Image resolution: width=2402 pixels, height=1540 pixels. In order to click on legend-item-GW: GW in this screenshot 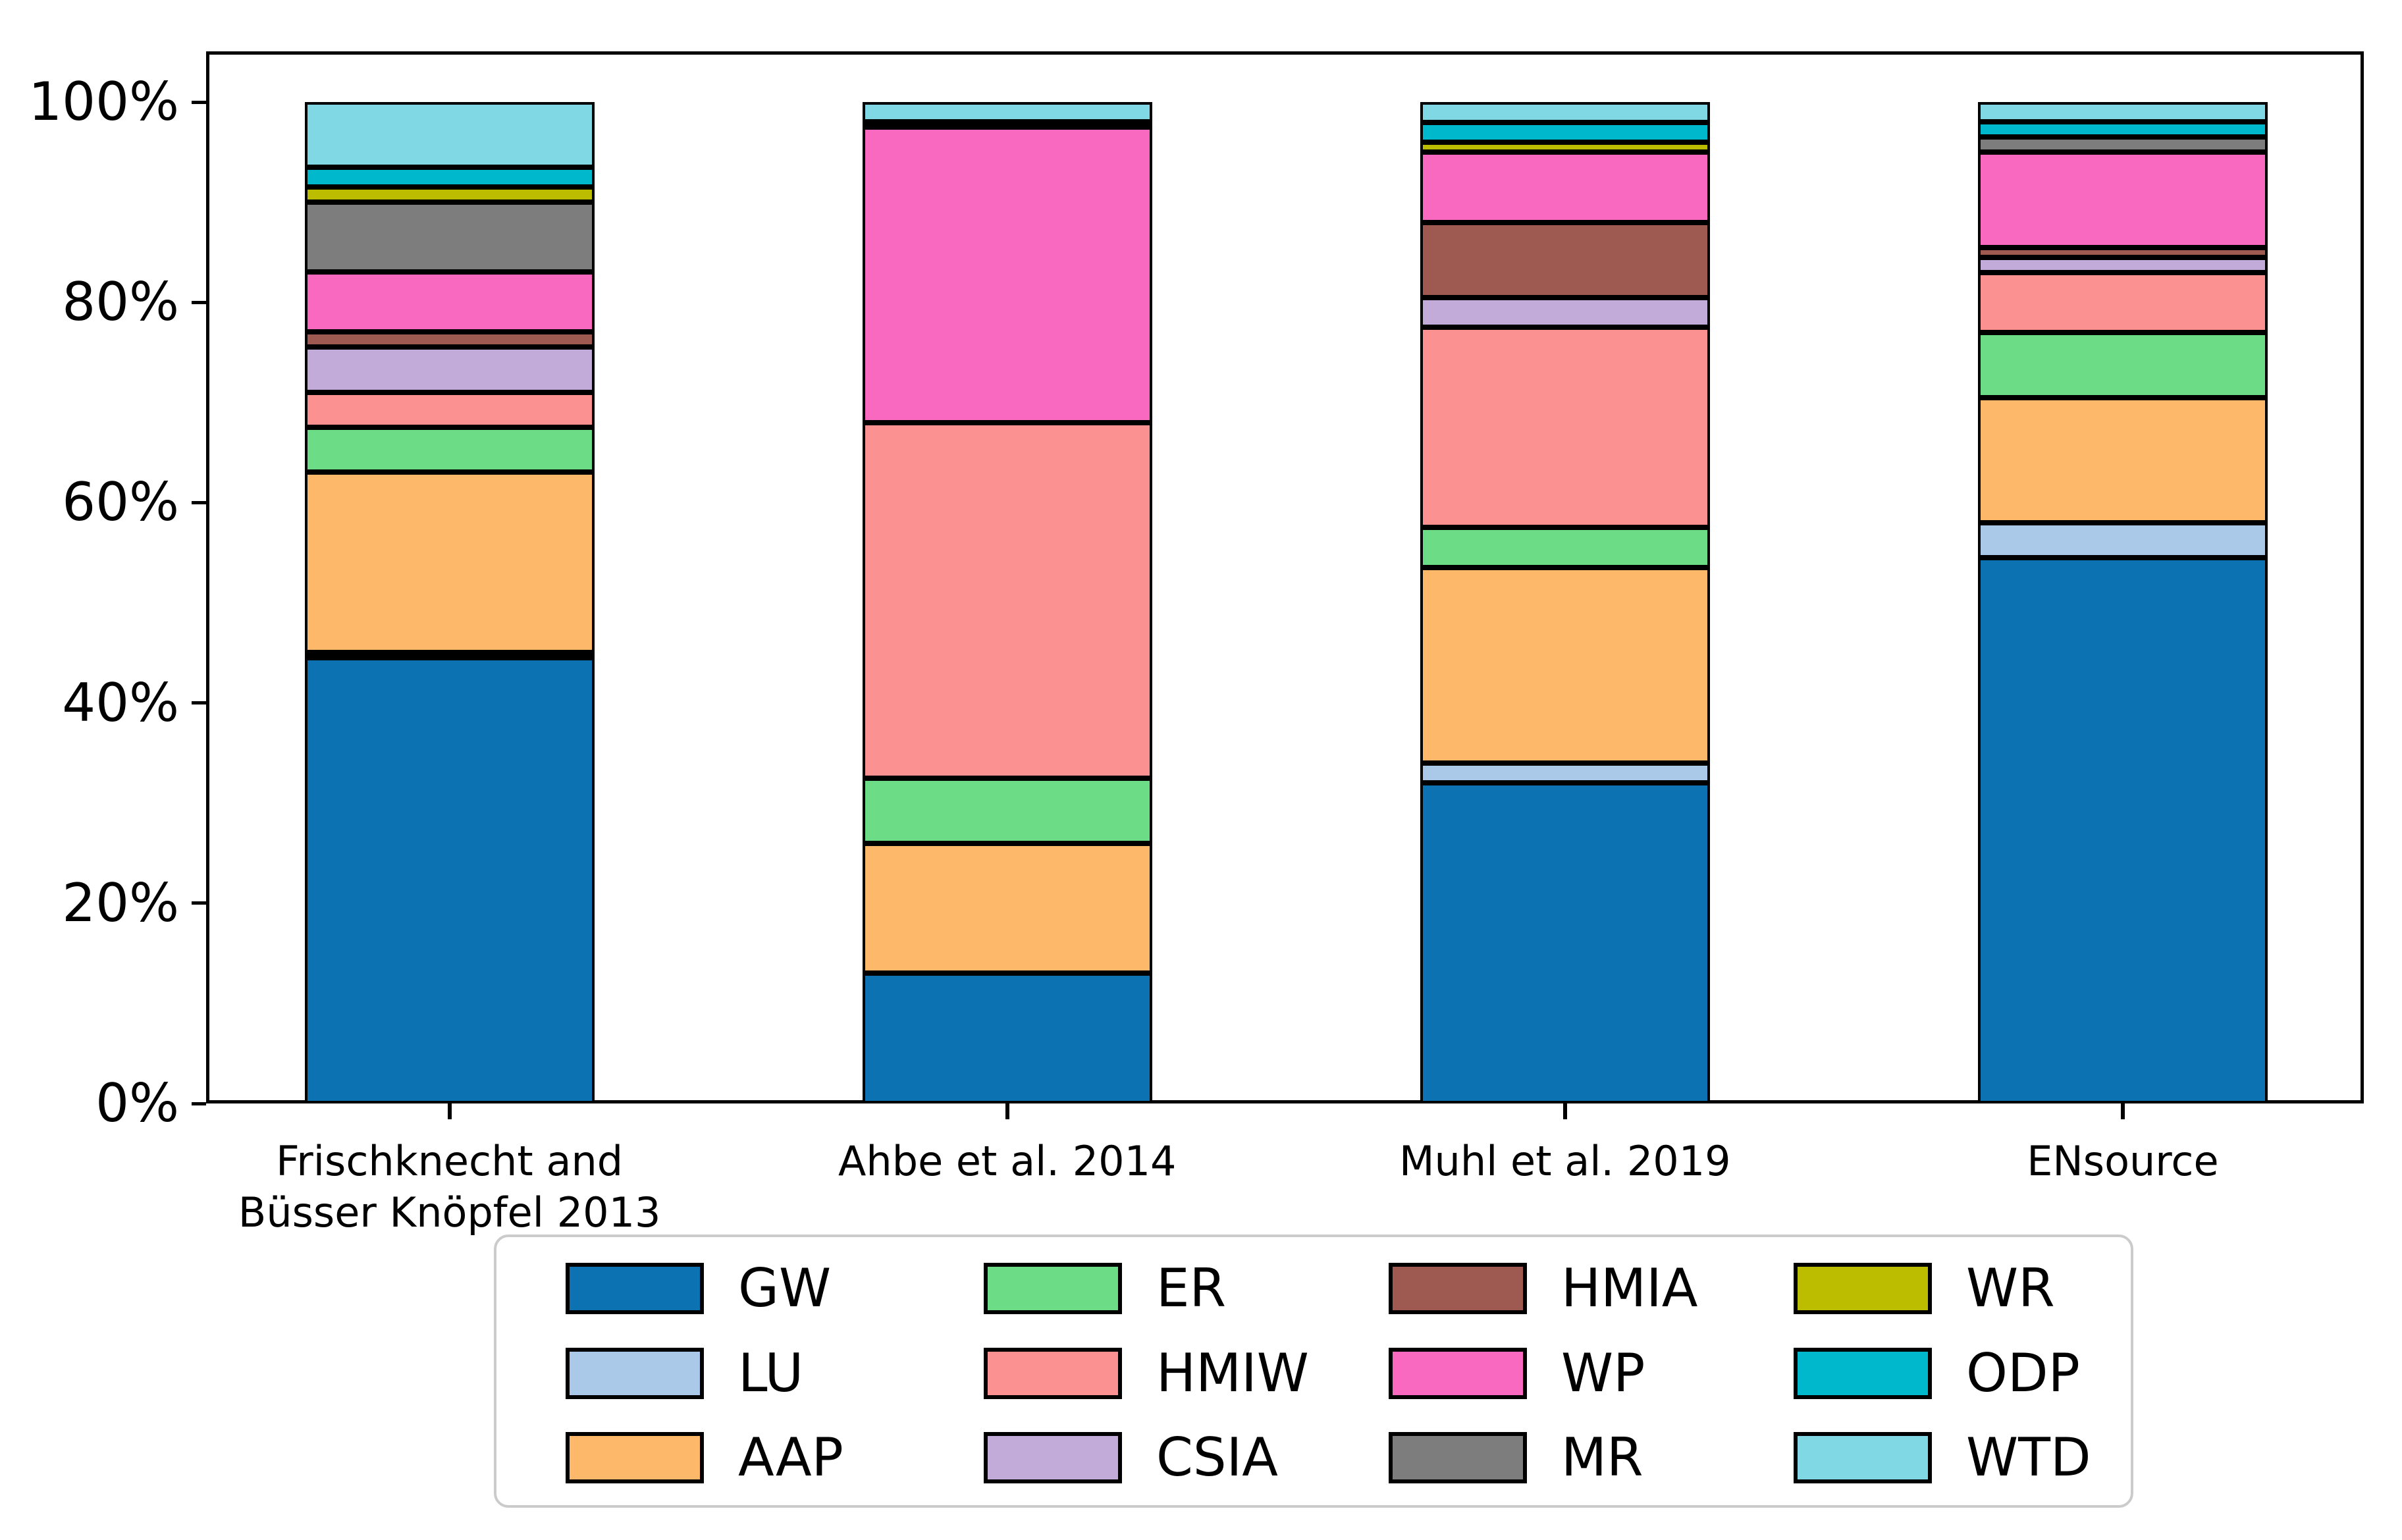, I will do `click(704, 1288)`.